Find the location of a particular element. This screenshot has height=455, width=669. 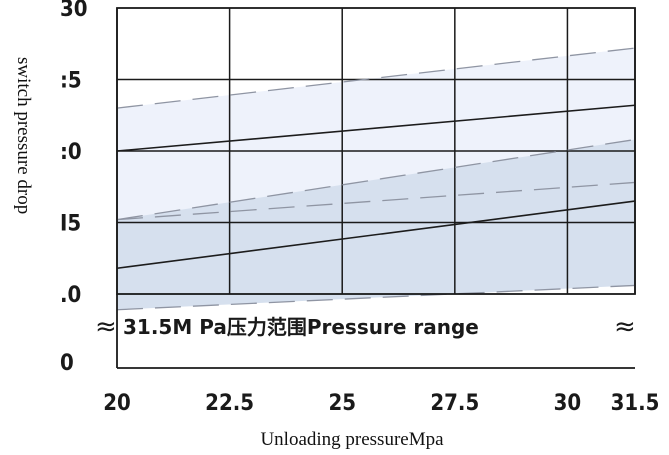

x-tick-label: 25 is located at coordinates (342, 403).